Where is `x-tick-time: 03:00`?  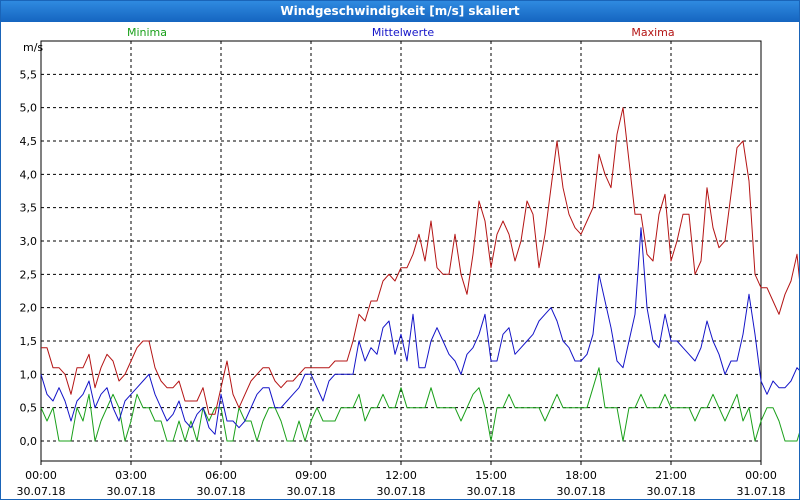
x-tick-time: 03:00 is located at coordinates (131, 475).